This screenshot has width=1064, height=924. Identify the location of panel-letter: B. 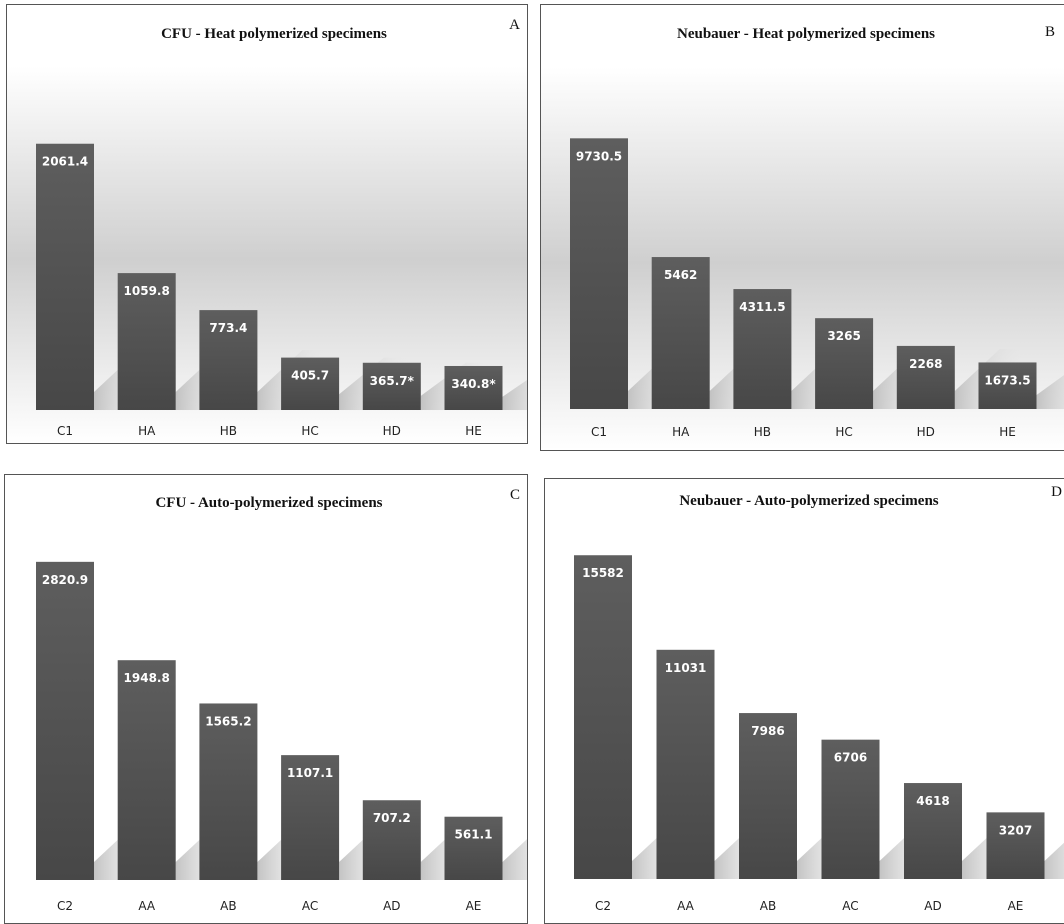
(1050, 32).